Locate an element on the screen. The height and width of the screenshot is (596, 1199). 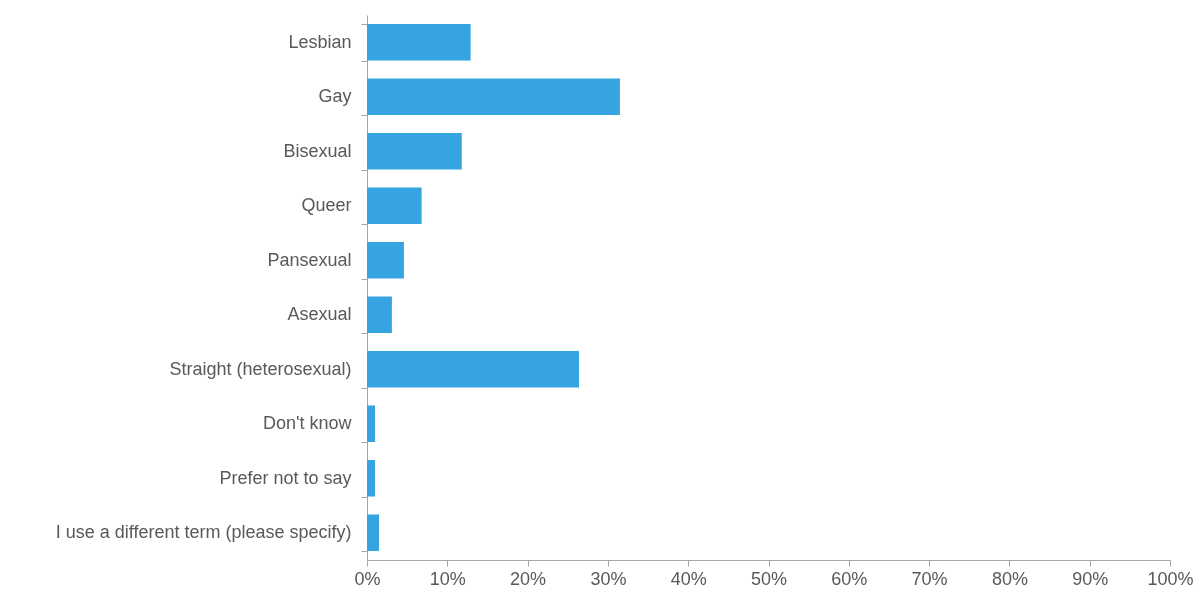
y-tick-label: Gay is located at coordinates (335, 96).